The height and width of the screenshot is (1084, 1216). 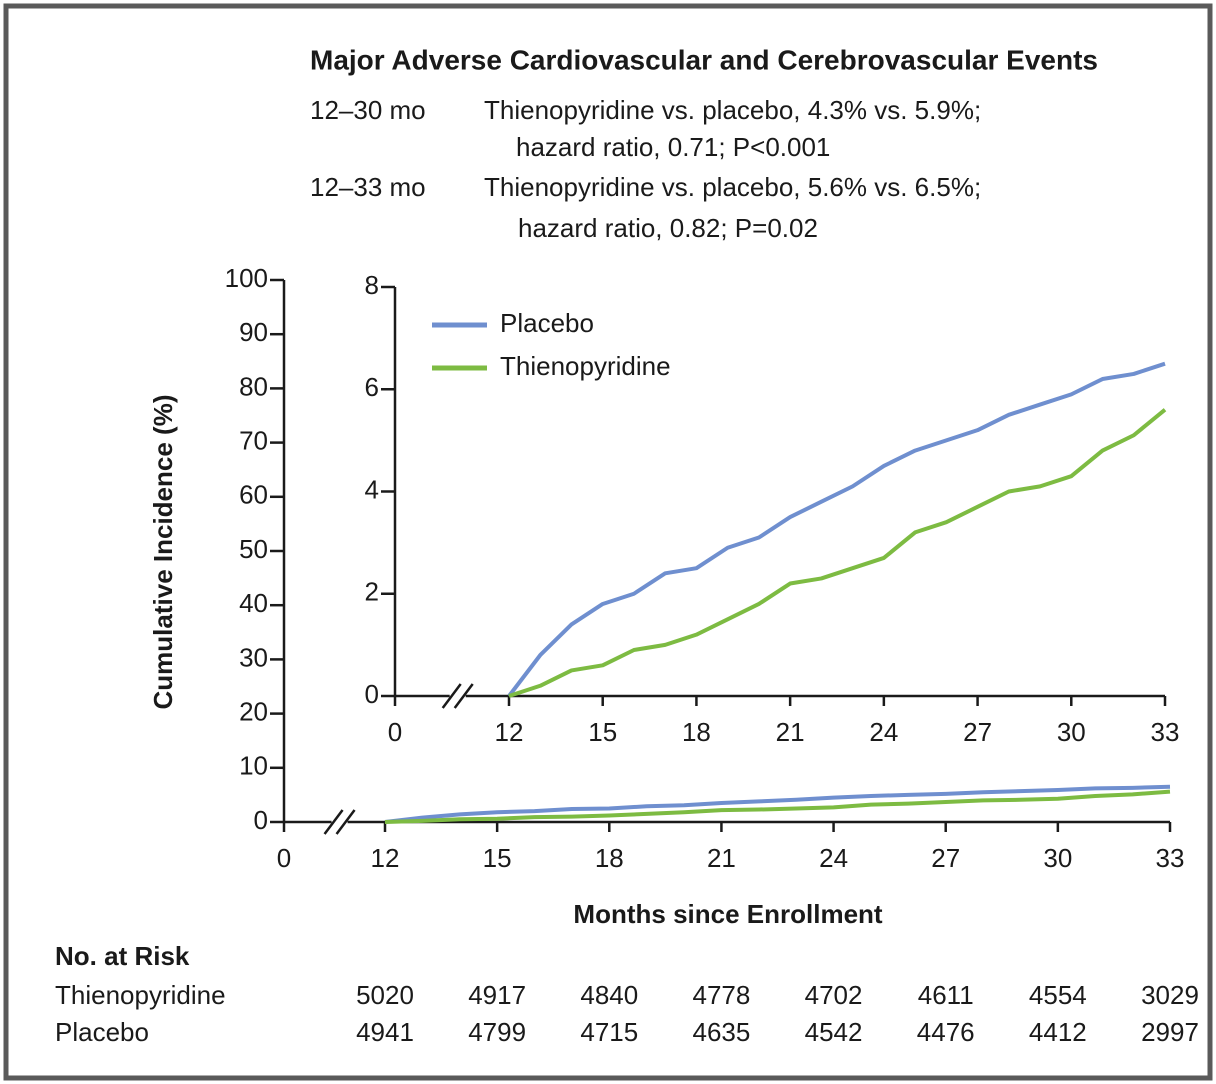 What do you see at coordinates (140, 995) in the screenshot?
I see `risk-row-label: Thienopyridine` at bounding box center [140, 995].